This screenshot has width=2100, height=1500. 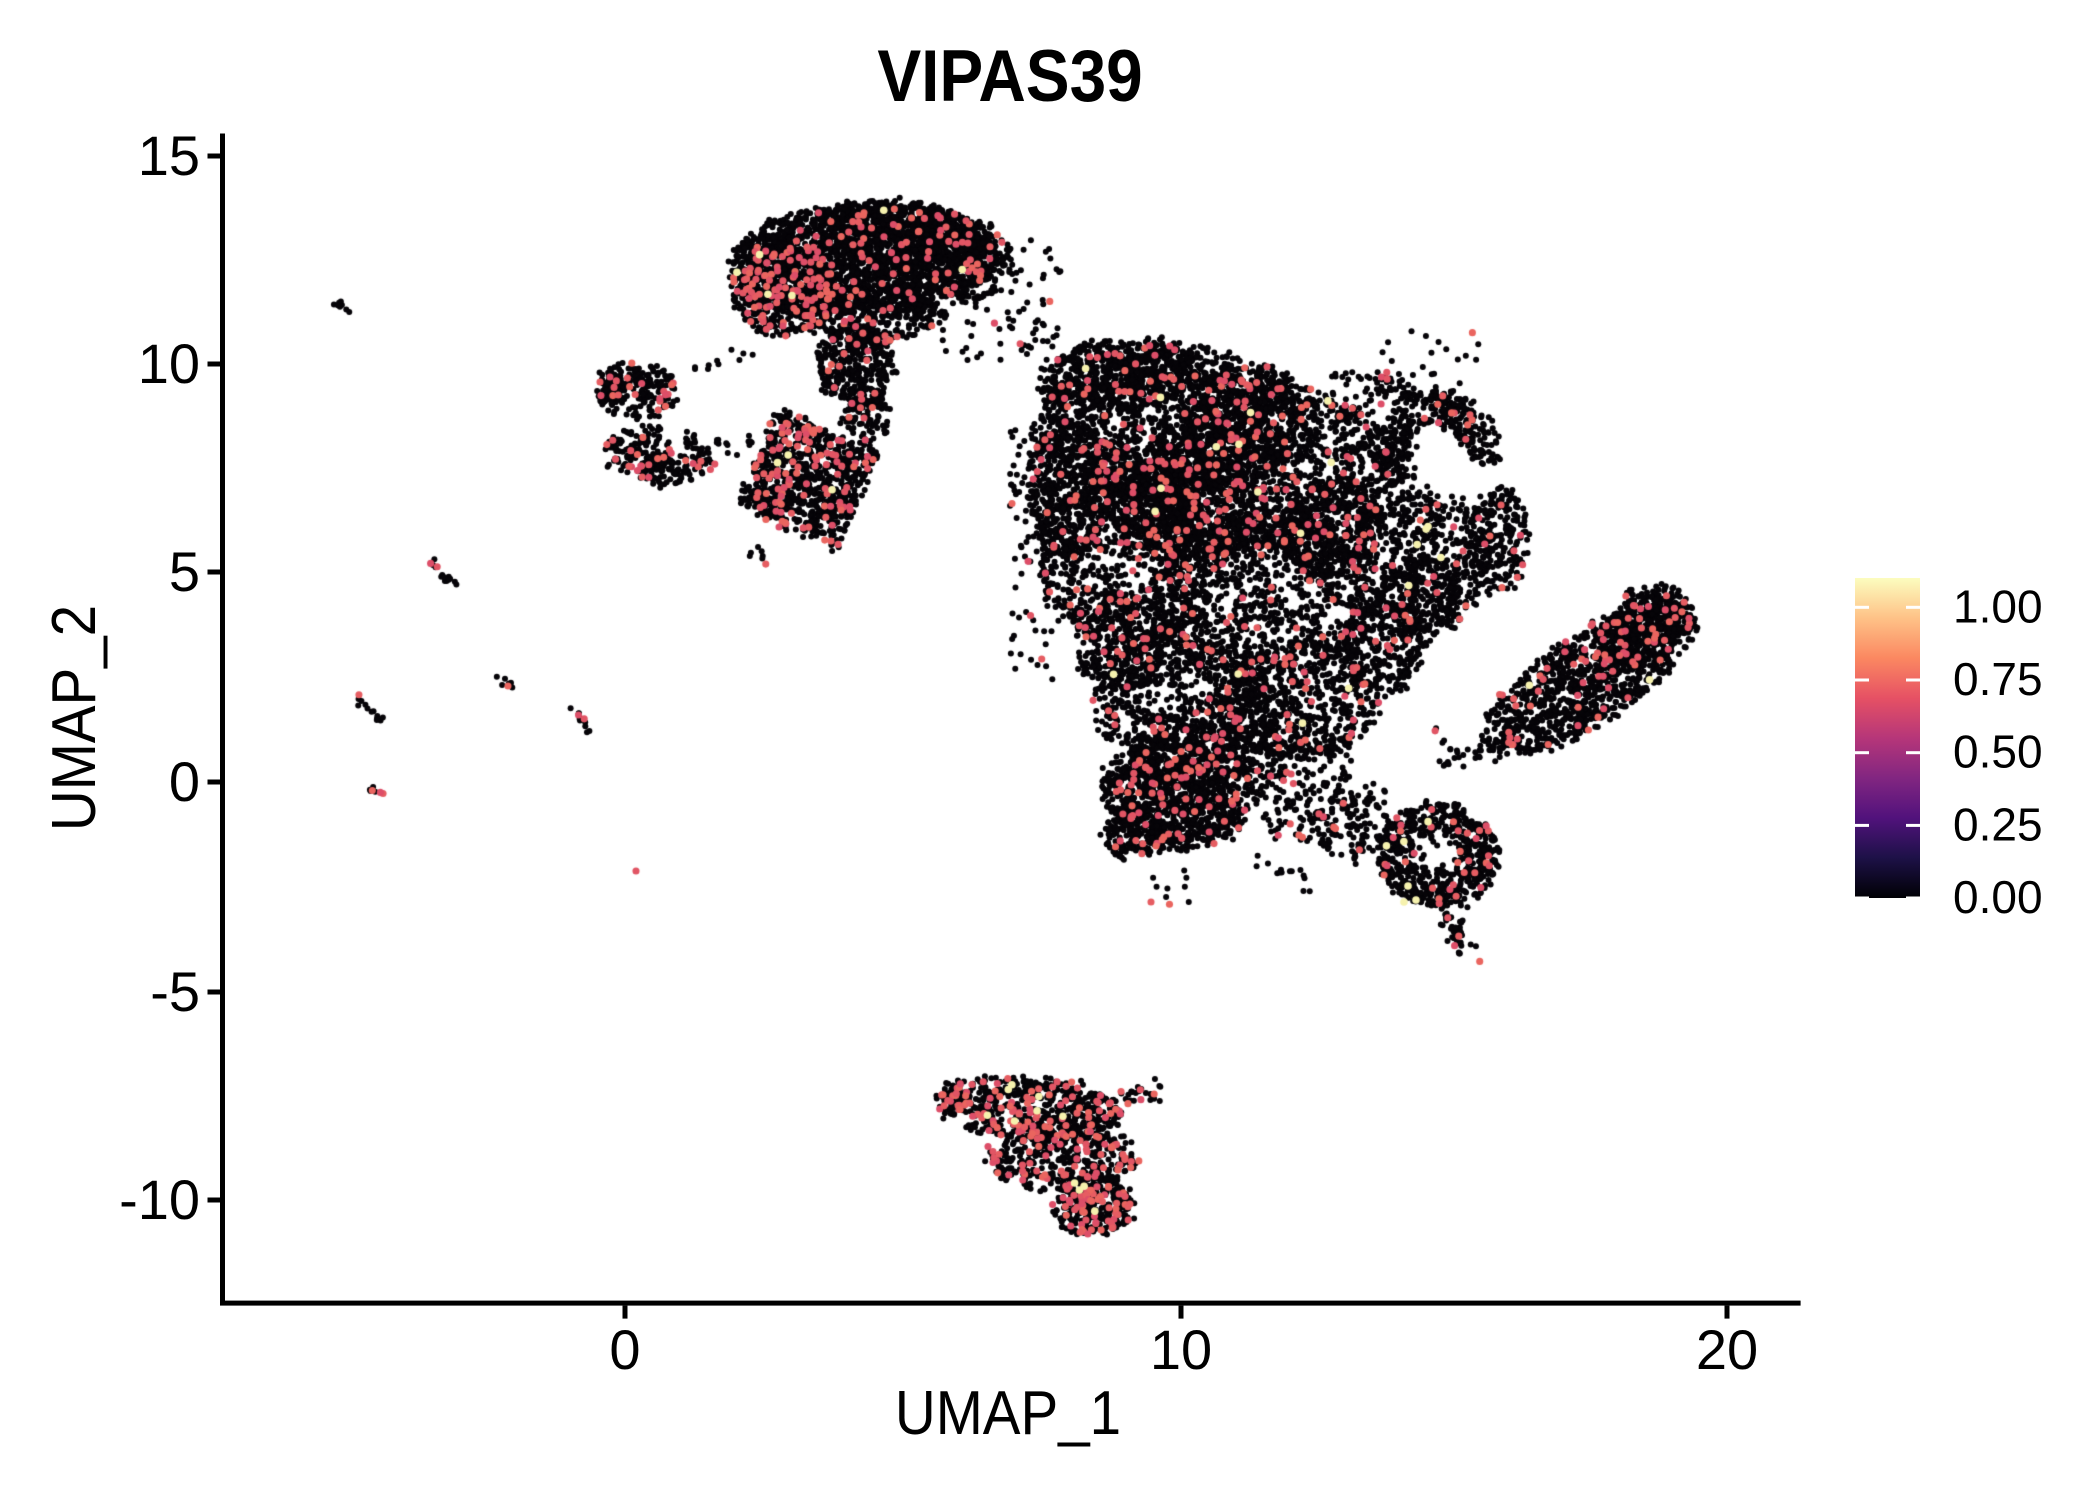 What do you see at coordinates (159, 1199) in the screenshot?
I see `svg-text: -10` at bounding box center [159, 1199].